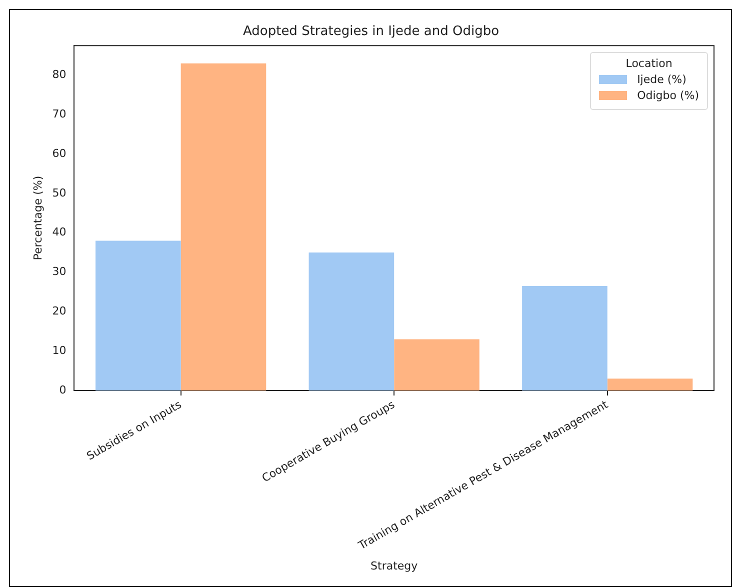 The height and width of the screenshot is (587, 732). Describe the element at coordinates (59, 232) in the screenshot. I see `y-tick-label: 40` at that location.